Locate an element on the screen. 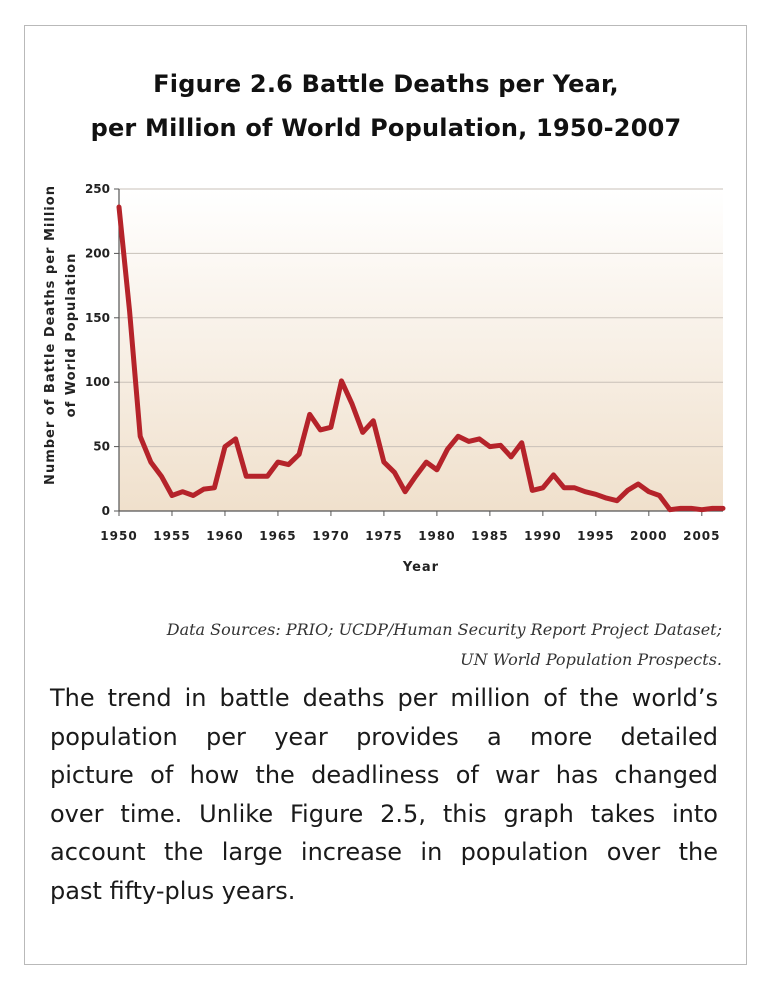 The width and height of the screenshot is (772, 990). x-tick-label: 1965 is located at coordinates (277, 536).